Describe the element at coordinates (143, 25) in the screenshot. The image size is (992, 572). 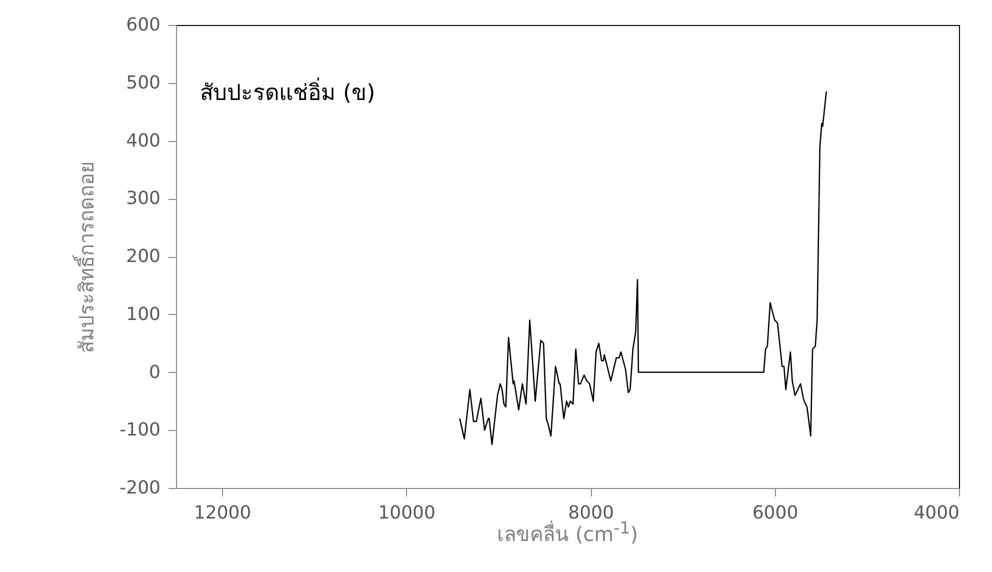
I see `y-tick-label: 600` at that location.